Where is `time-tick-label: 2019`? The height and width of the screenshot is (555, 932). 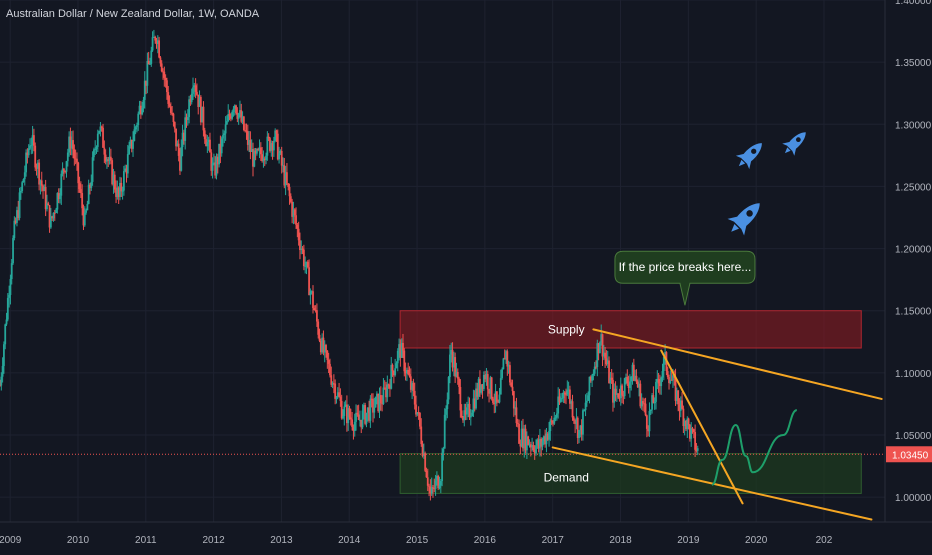 time-tick-label: 2019 is located at coordinates (688, 540).